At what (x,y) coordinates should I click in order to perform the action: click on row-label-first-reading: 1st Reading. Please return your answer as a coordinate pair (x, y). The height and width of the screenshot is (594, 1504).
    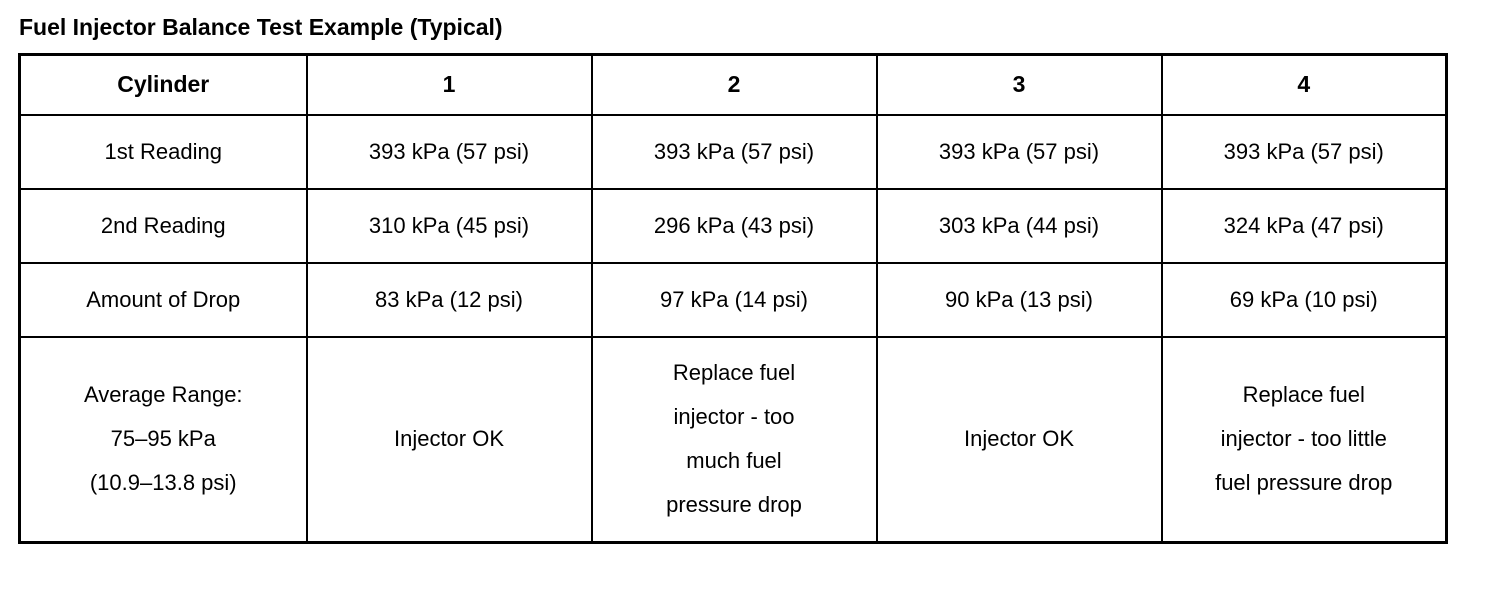
    Looking at the image, I should click on (163, 151).